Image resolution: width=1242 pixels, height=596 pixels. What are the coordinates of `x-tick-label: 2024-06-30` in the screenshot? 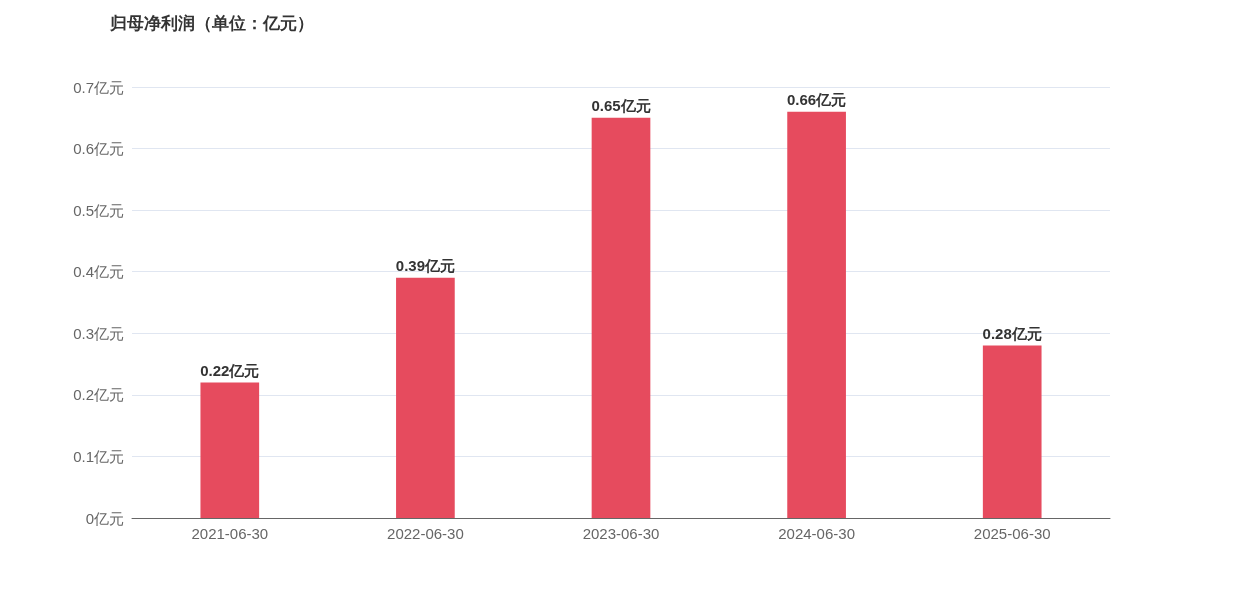 It's located at (816, 533).